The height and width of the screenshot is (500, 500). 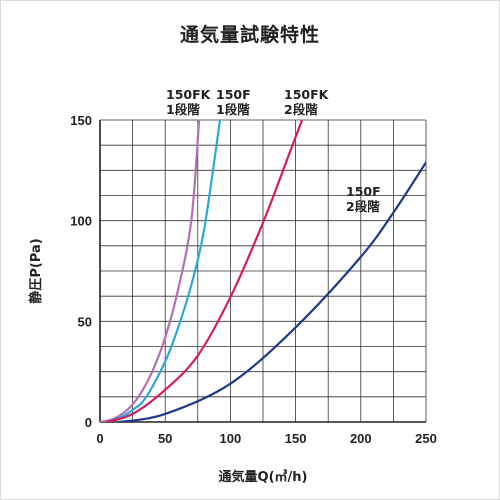 What do you see at coordinates (426, 438) in the screenshot?
I see `x-tick-label: 250` at bounding box center [426, 438].